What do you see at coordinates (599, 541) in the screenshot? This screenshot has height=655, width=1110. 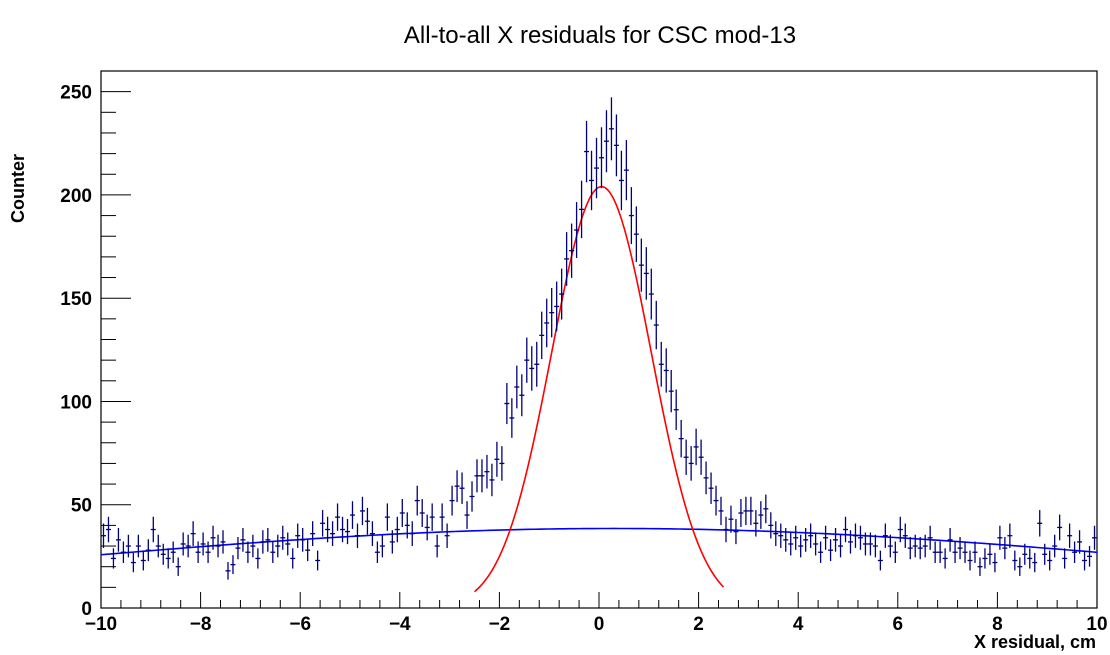 I see `background-fit-curve` at bounding box center [599, 541].